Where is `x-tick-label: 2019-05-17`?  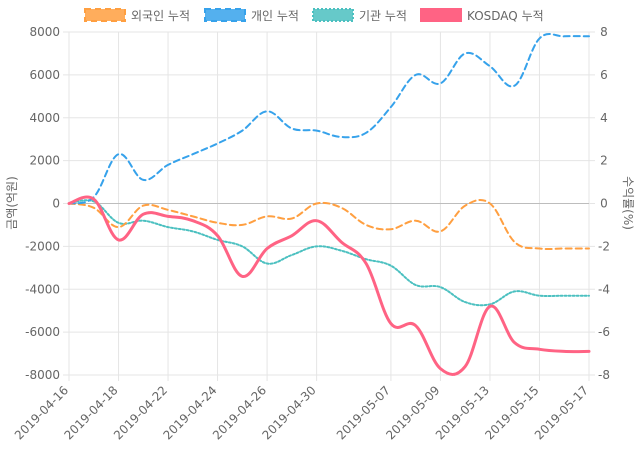 x-tick-label: 2019-05-17 is located at coordinates (561, 412).